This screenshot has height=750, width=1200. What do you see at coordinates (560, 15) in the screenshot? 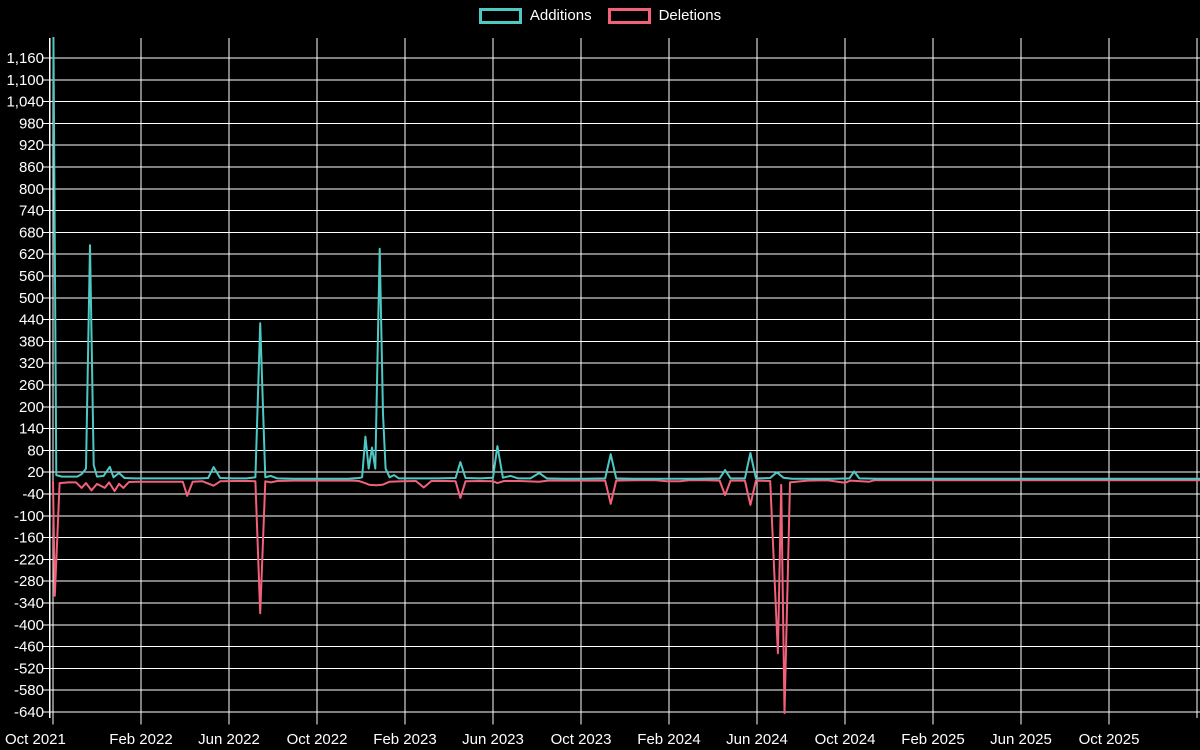
I see `additions-legend-label: Additions` at bounding box center [560, 15].